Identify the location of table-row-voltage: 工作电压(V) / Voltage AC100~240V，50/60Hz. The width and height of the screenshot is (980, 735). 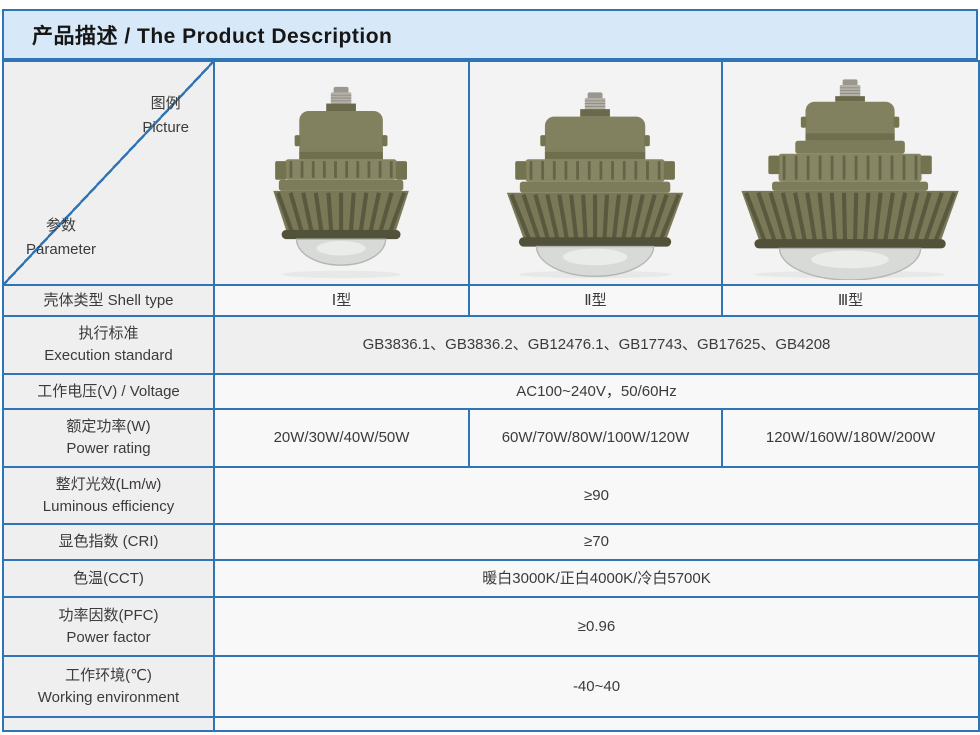
(491, 391).